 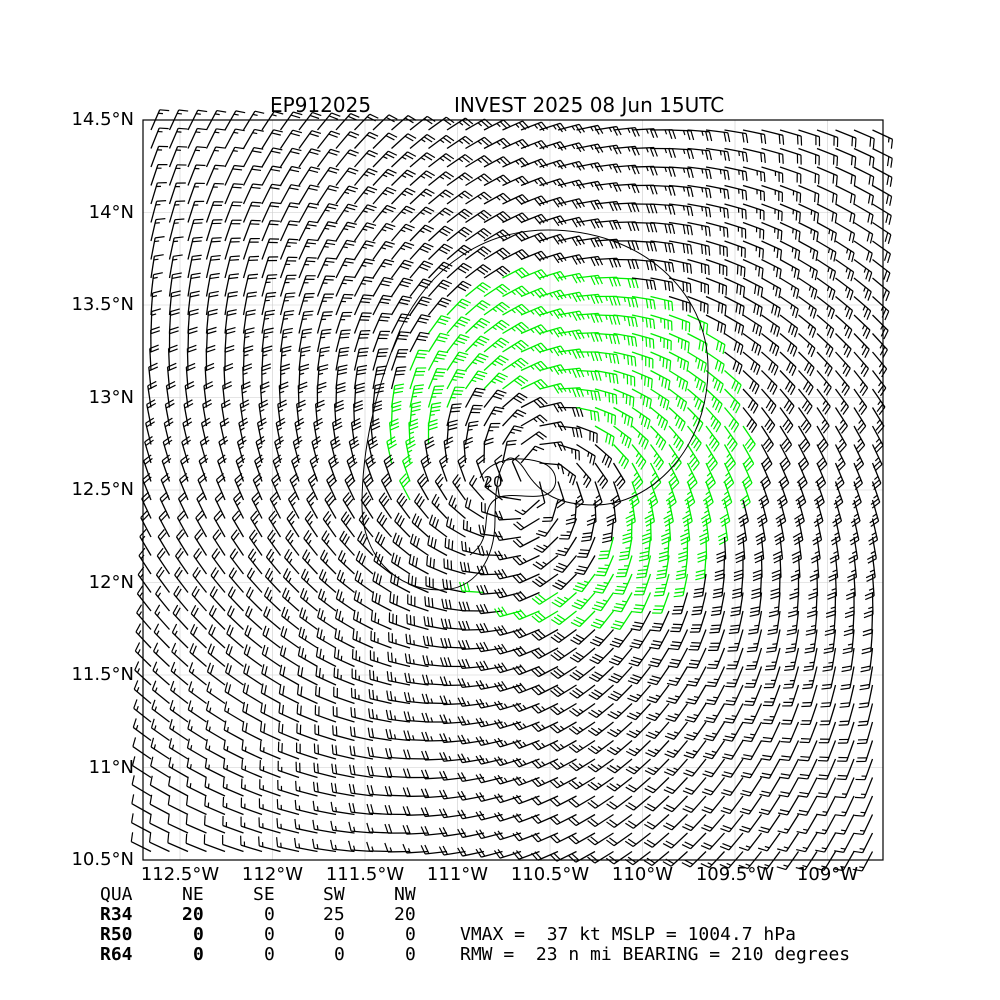 I want to click on wind-contours, so click(x=535, y=410).